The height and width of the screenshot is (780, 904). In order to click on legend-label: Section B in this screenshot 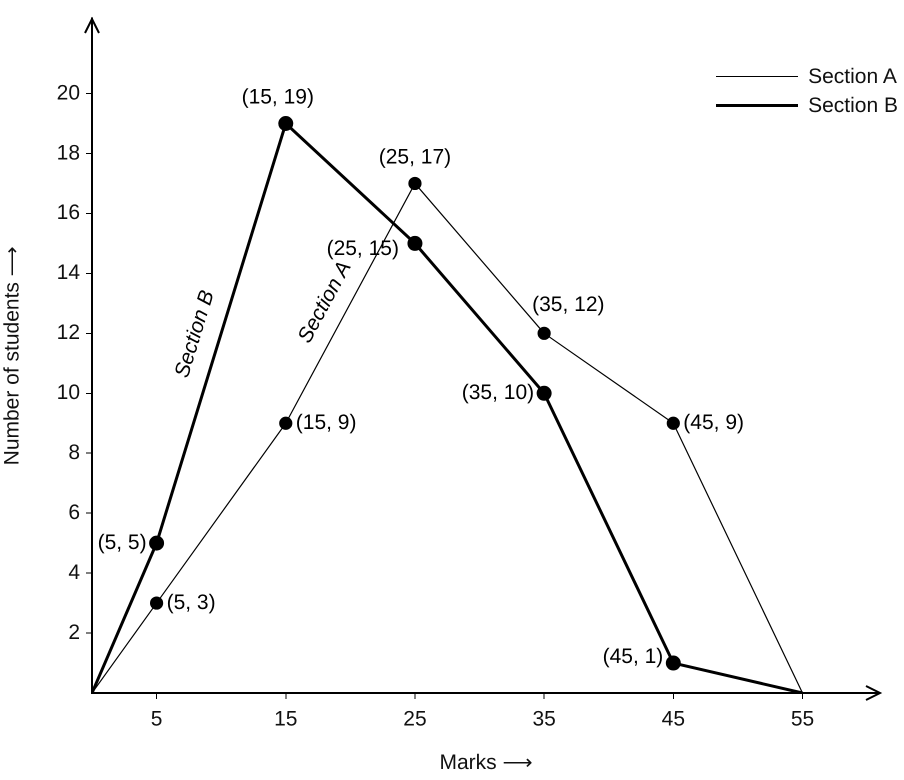, I will do `click(853, 106)`.